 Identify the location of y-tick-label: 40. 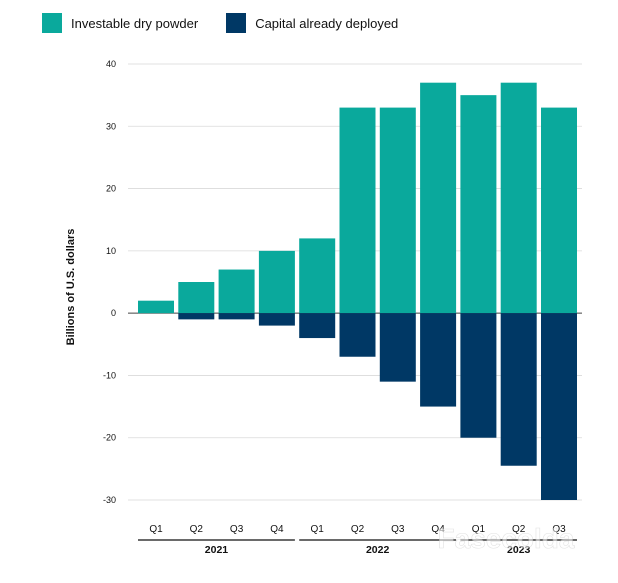
(111, 64).